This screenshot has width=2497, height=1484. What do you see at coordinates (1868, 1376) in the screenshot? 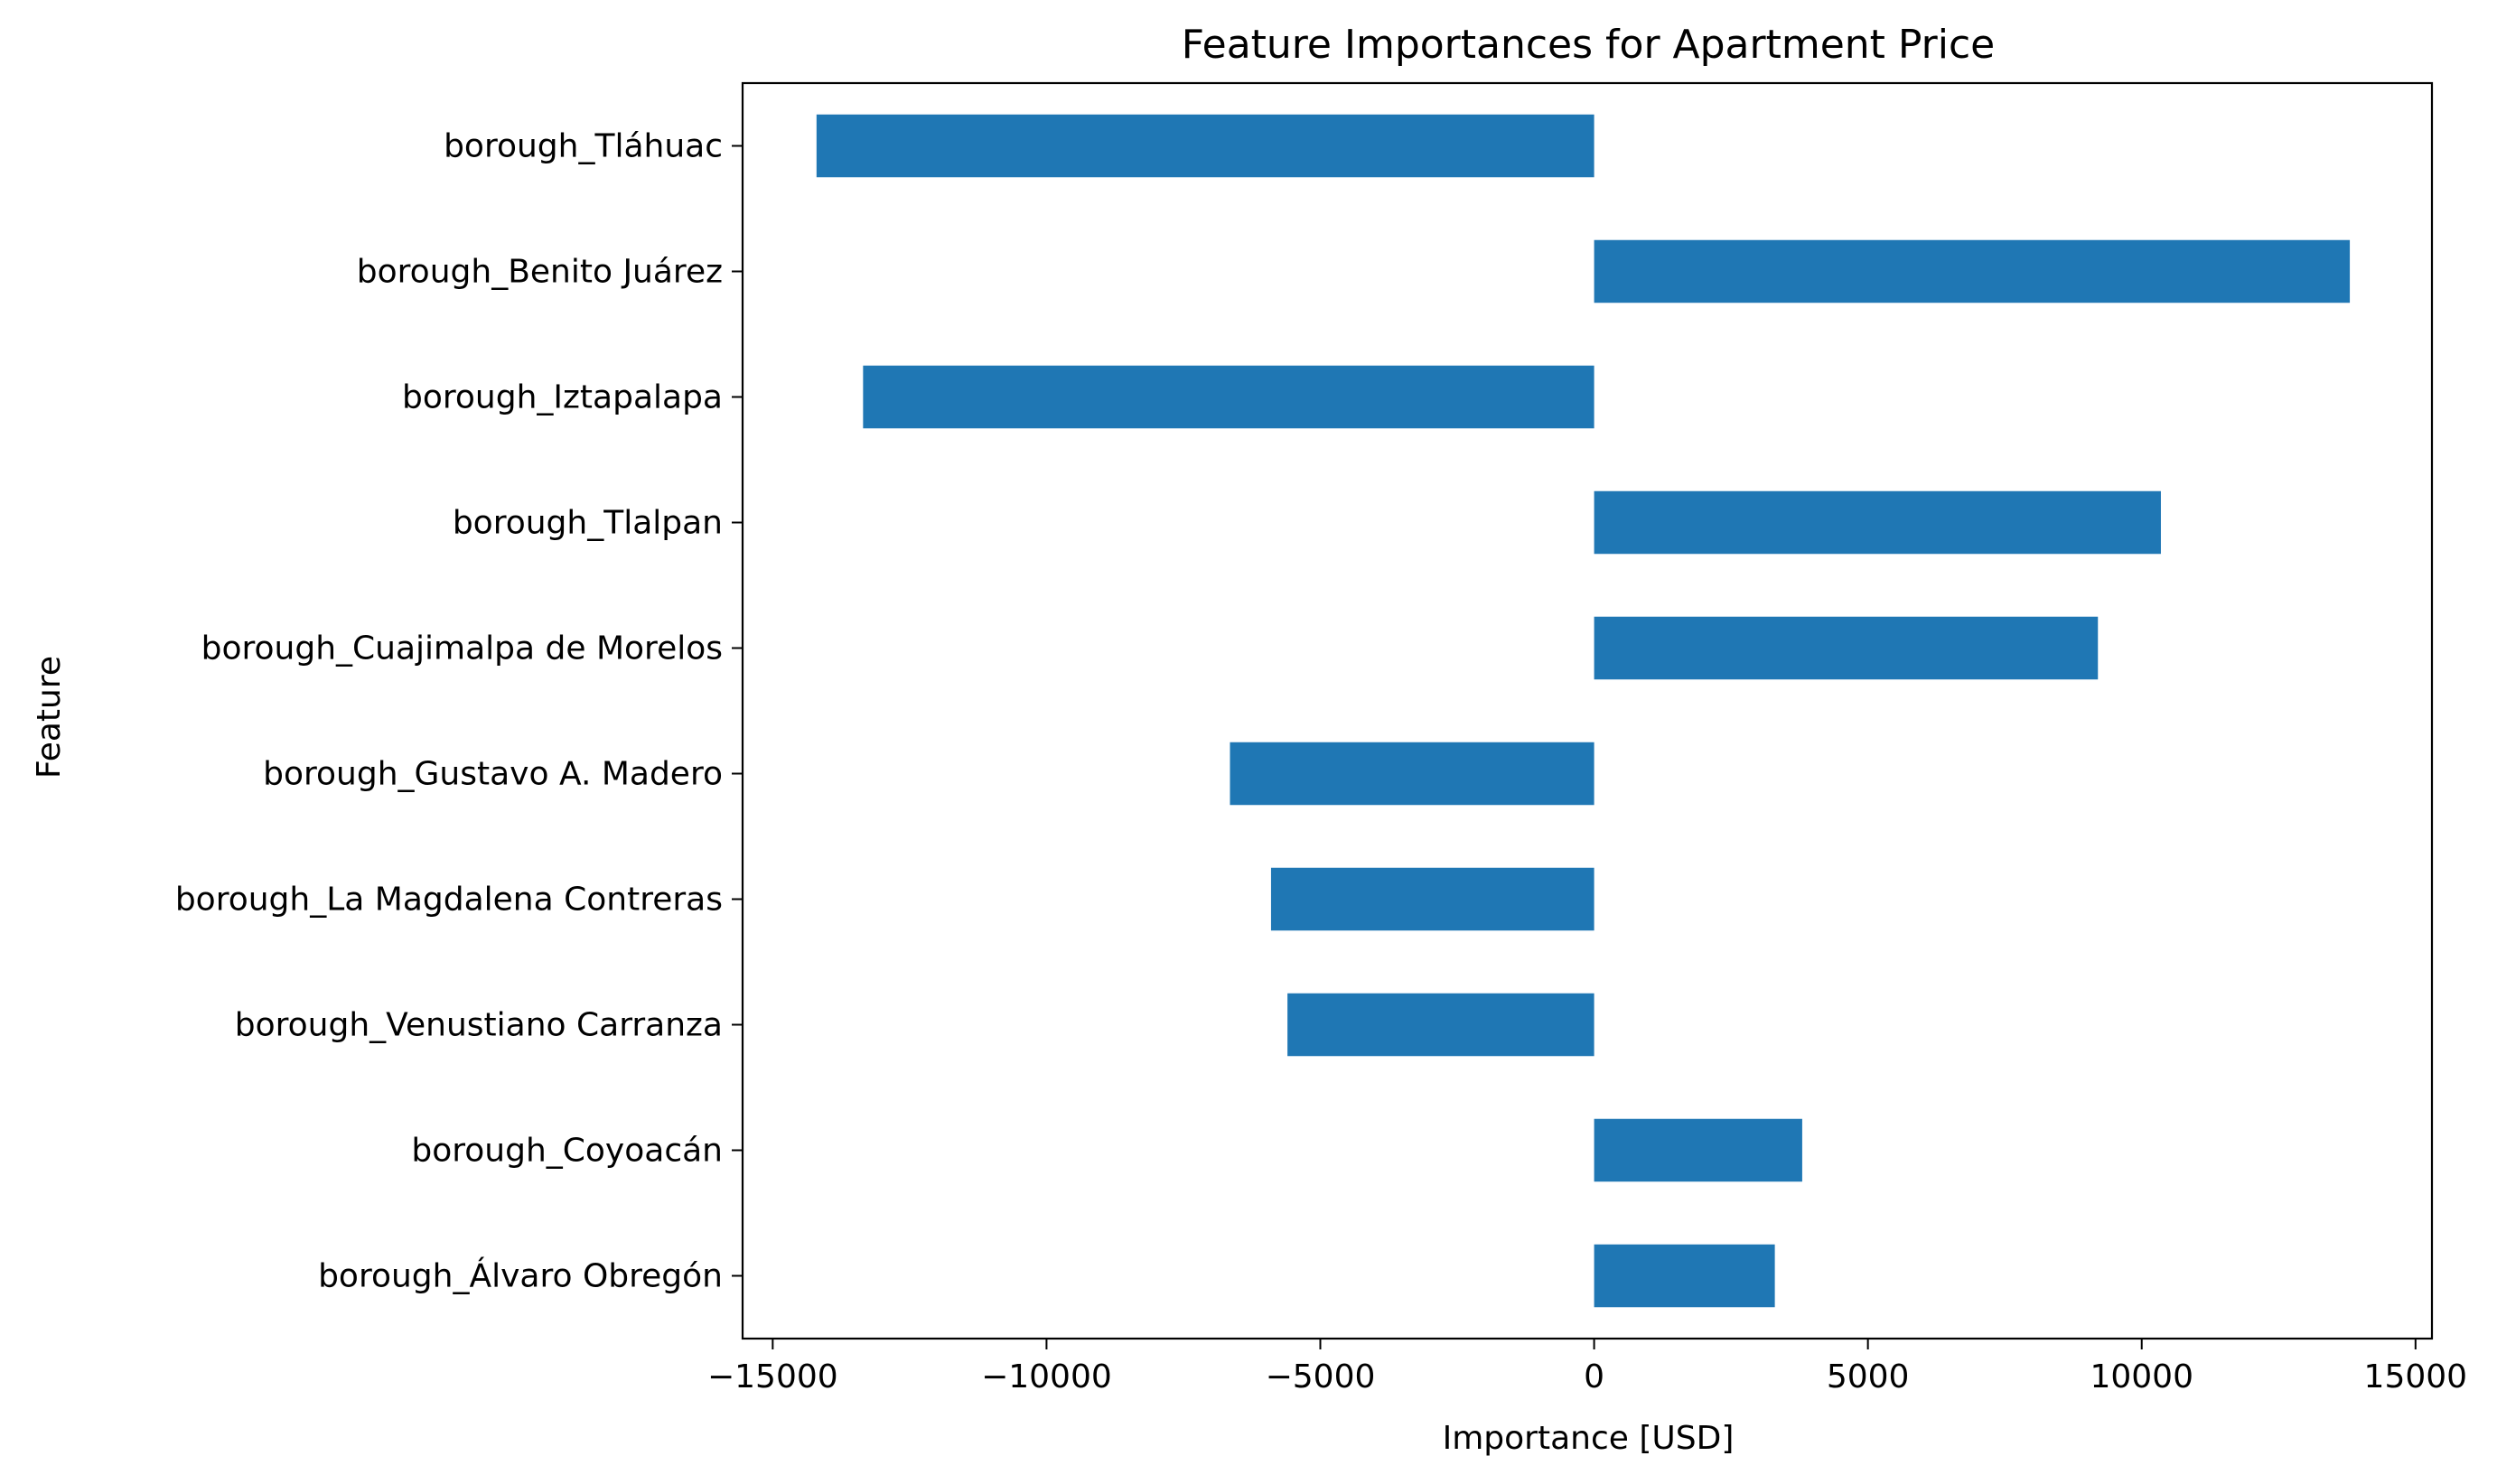
I see `x-tick-label: 5000` at bounding box center [1868, 1376].